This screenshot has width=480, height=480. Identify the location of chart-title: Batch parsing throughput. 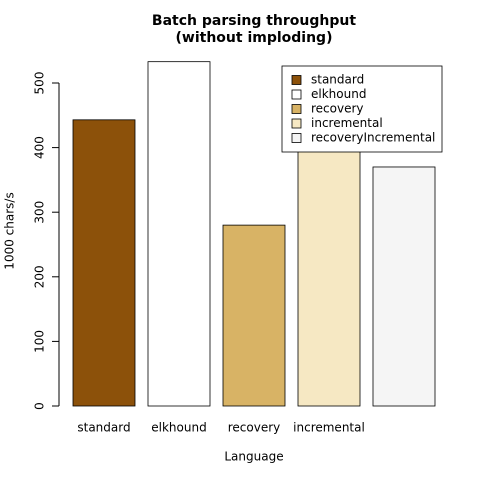
(254, 21).